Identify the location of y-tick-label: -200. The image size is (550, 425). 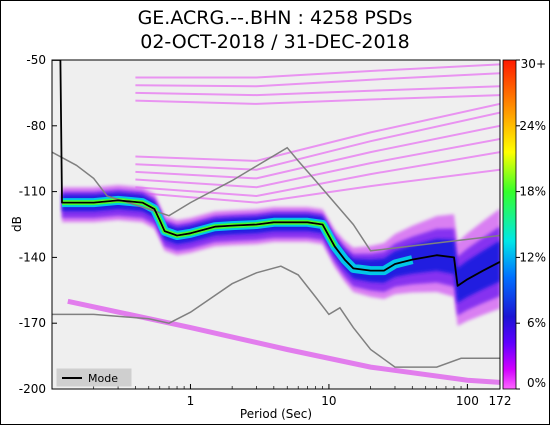
(32, 389).